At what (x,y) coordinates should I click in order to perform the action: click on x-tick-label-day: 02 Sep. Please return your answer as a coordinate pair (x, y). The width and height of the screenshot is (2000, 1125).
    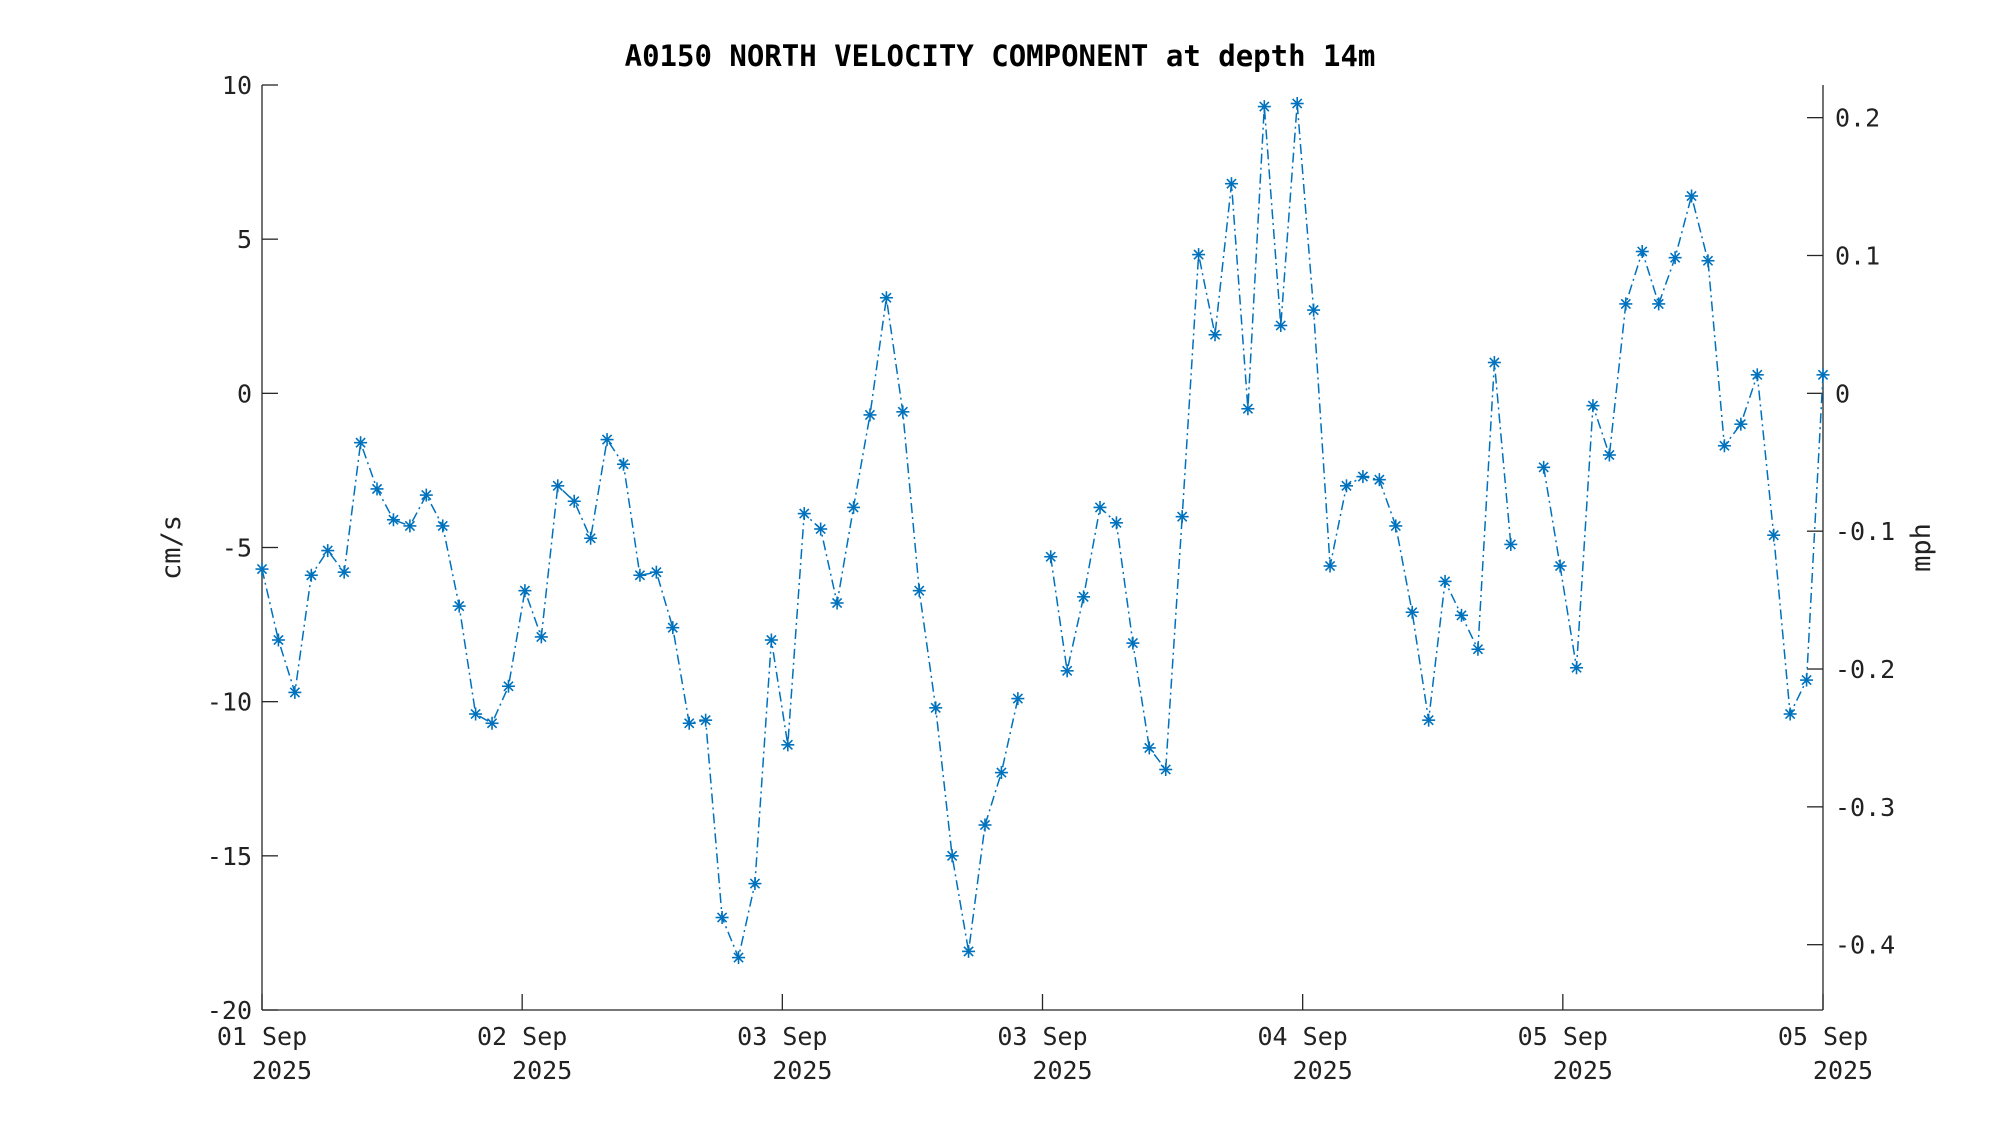
    Looking at the image, I should click on (522, 1036).